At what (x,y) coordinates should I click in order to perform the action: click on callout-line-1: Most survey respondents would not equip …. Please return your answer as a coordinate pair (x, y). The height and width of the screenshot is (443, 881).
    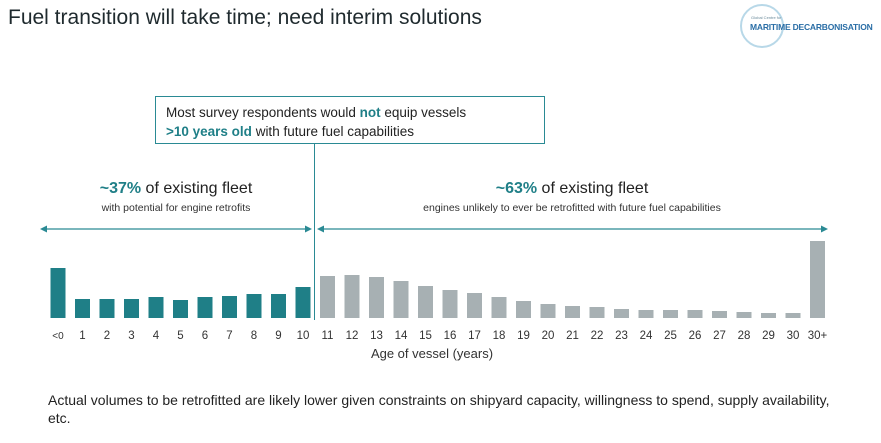
    Looking at the image, I should click on (350, 112).